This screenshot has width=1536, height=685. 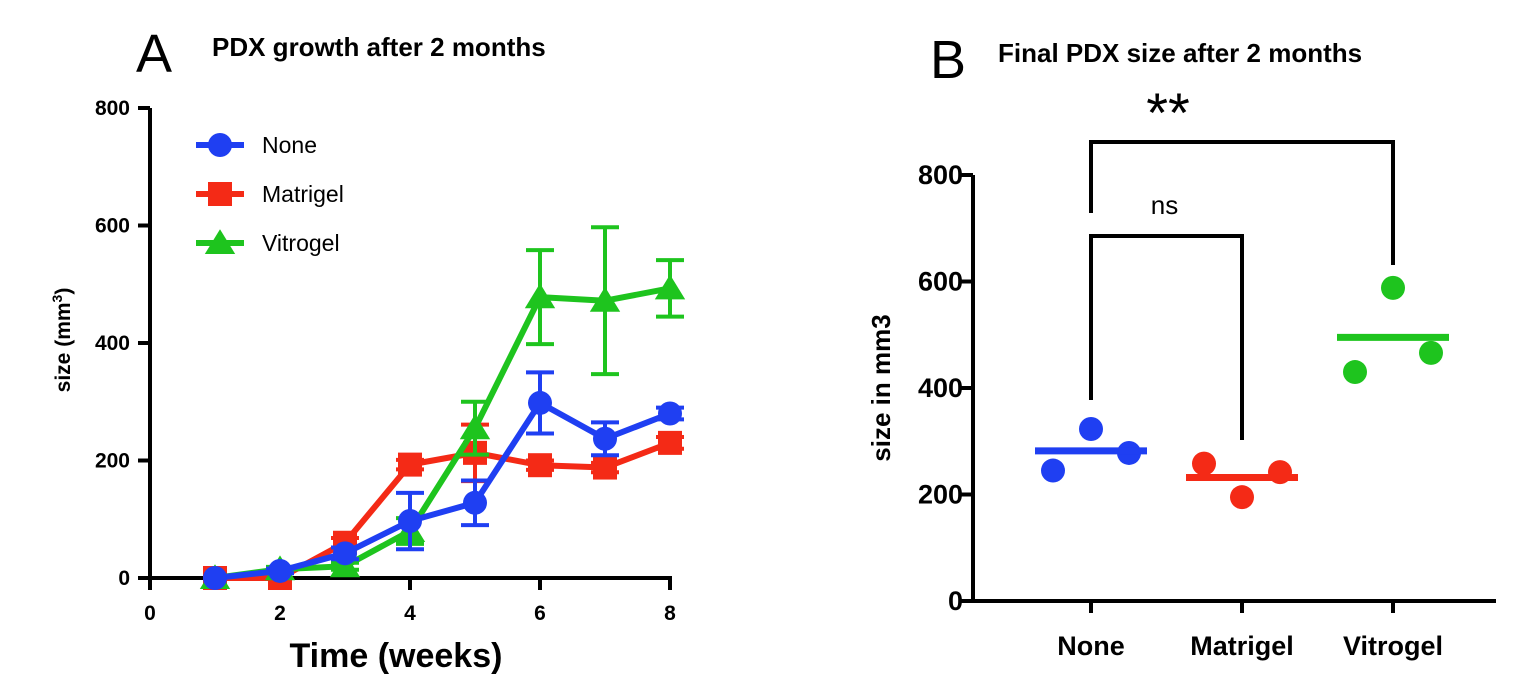 I want to click on panel-b-x-tick-label: Vitrogel, so click(x=1393, y=646).